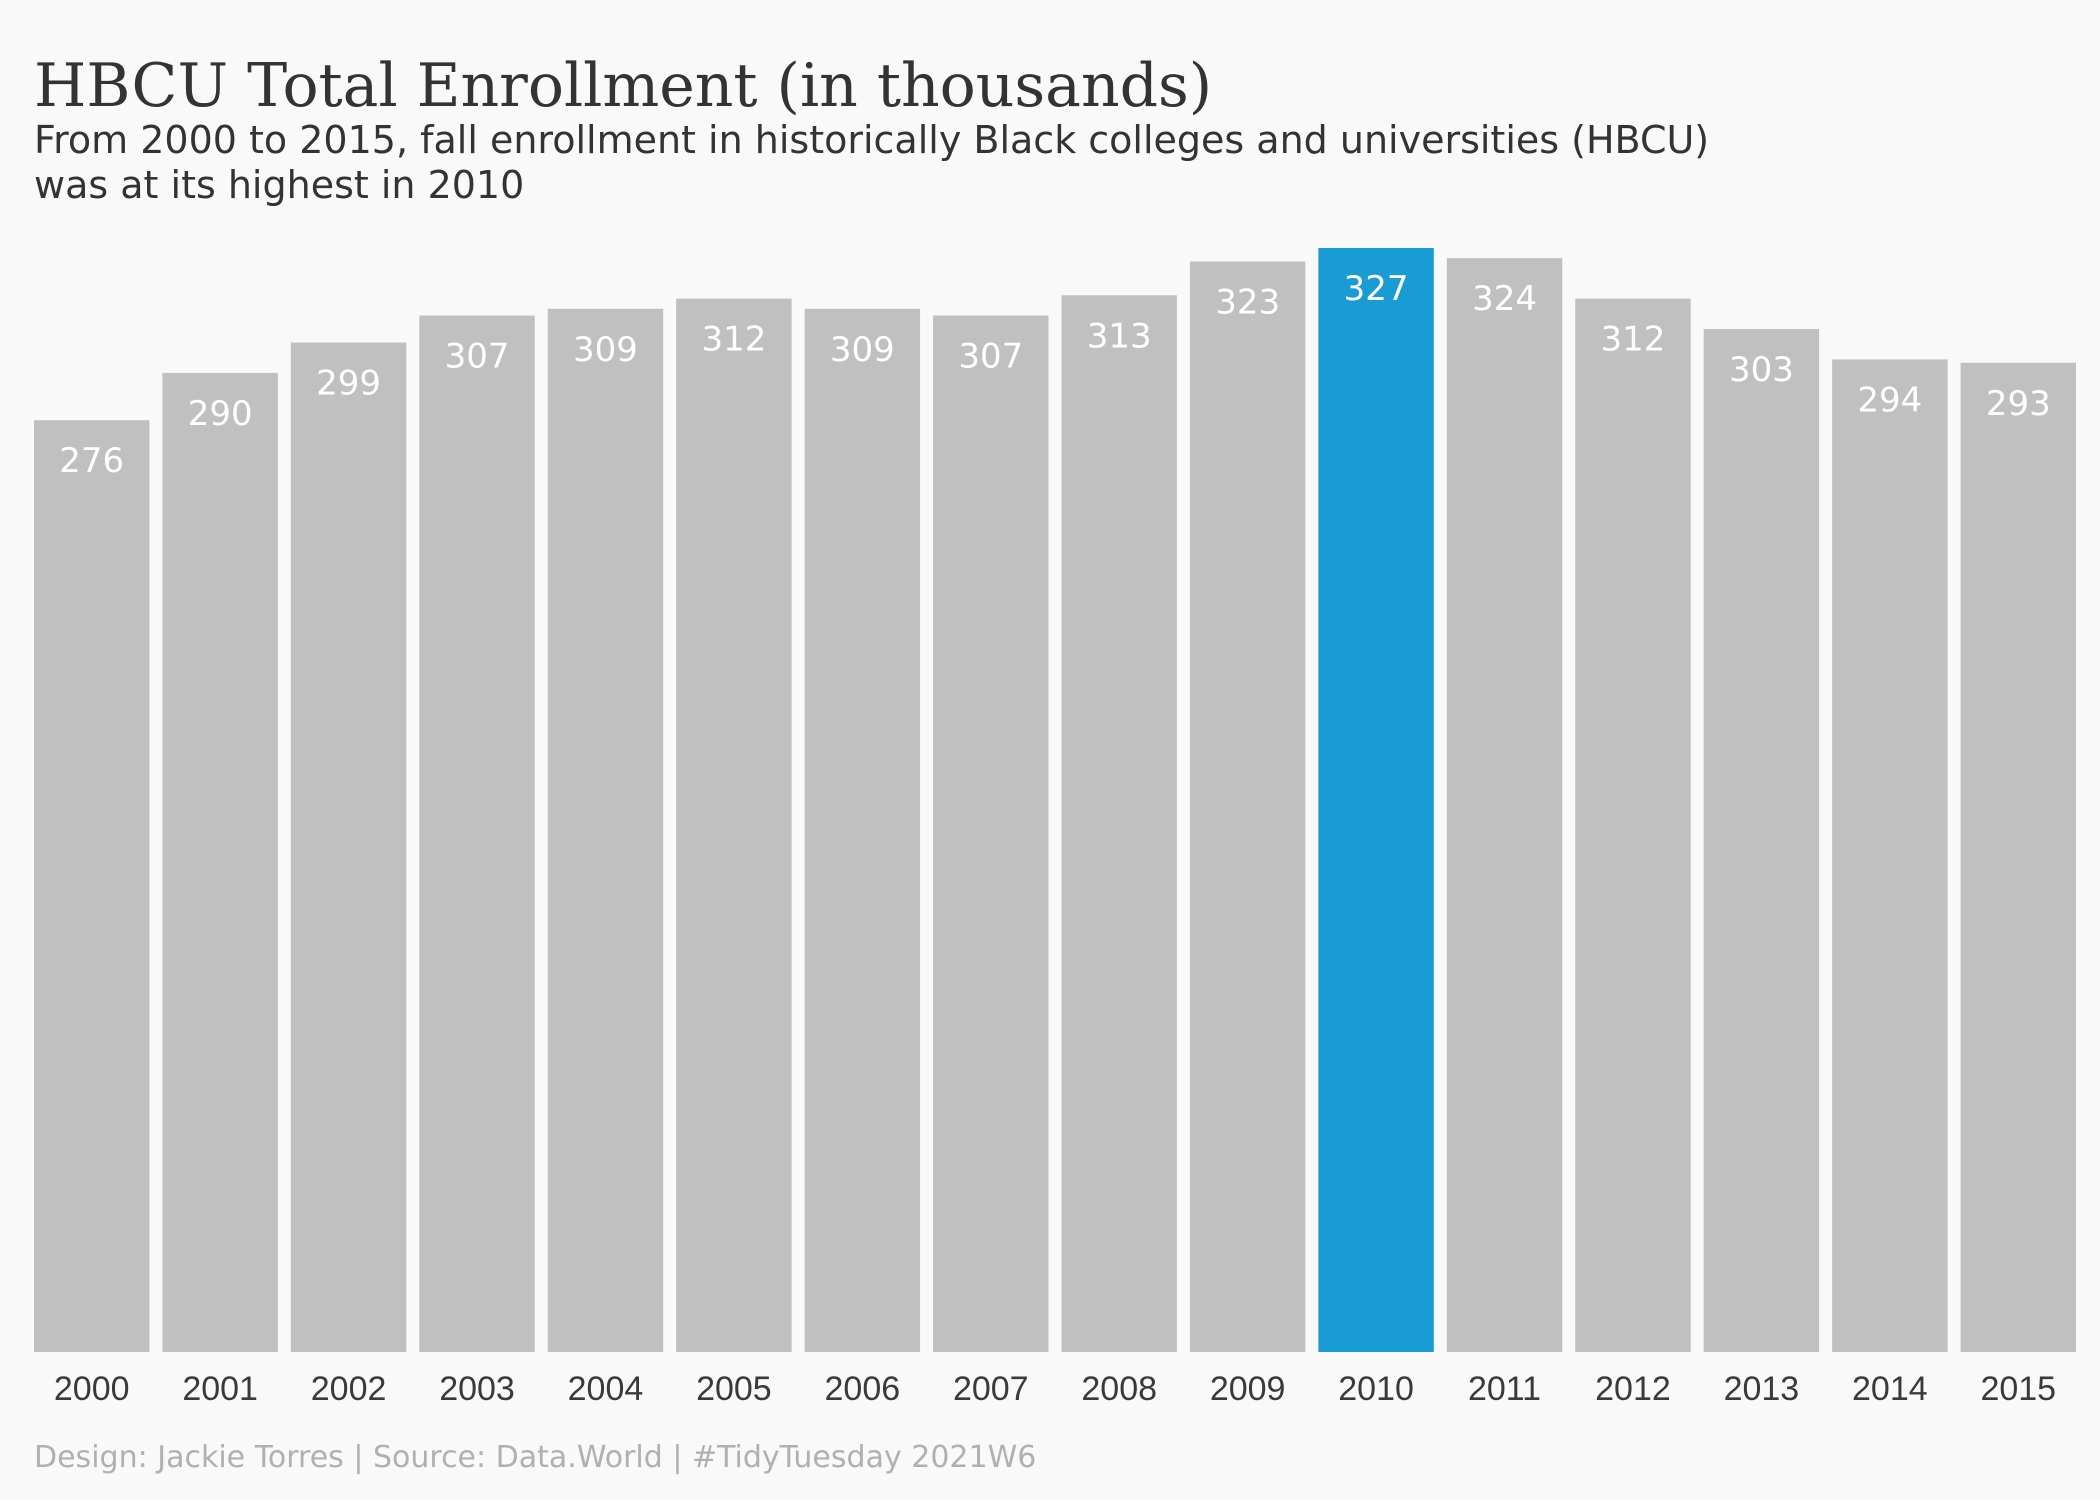 This screenshot has height=1500, width=2100. I want to click on value-label-2013: 303, so click(1761, 370).